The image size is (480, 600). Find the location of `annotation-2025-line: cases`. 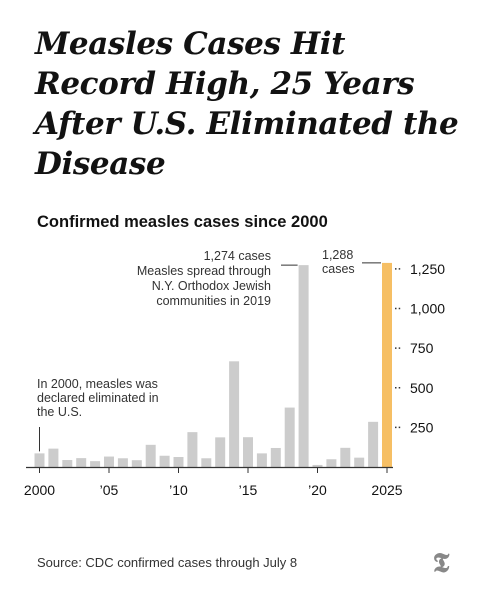

annotation-2025-line: cases is located at coordinates (338, 269).